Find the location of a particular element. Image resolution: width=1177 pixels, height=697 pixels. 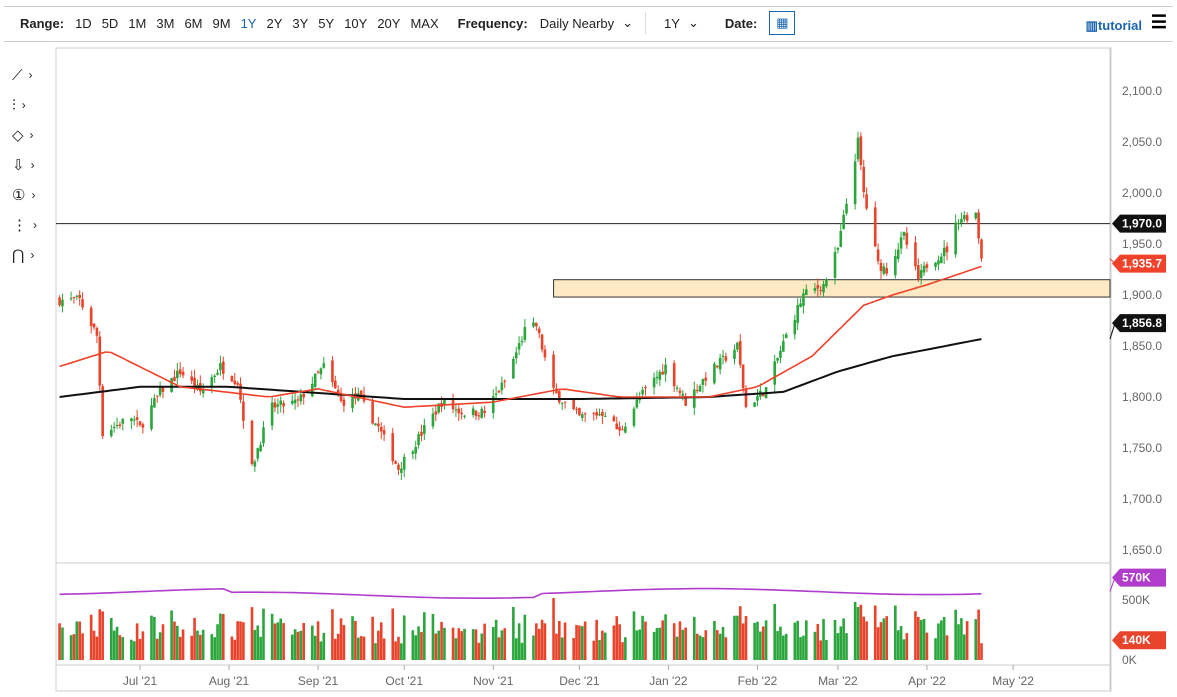

tool-button: ⋂ › is located at coordinates (32, 255).